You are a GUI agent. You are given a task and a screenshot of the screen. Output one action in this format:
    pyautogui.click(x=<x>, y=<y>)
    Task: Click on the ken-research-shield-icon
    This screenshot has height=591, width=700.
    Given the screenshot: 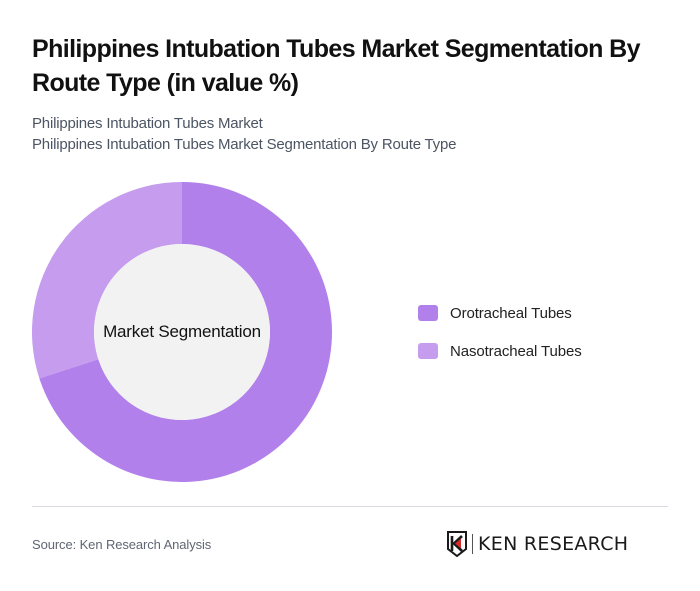 What is the action you would take?
    pyautogui.click(x=457, y=544)
    